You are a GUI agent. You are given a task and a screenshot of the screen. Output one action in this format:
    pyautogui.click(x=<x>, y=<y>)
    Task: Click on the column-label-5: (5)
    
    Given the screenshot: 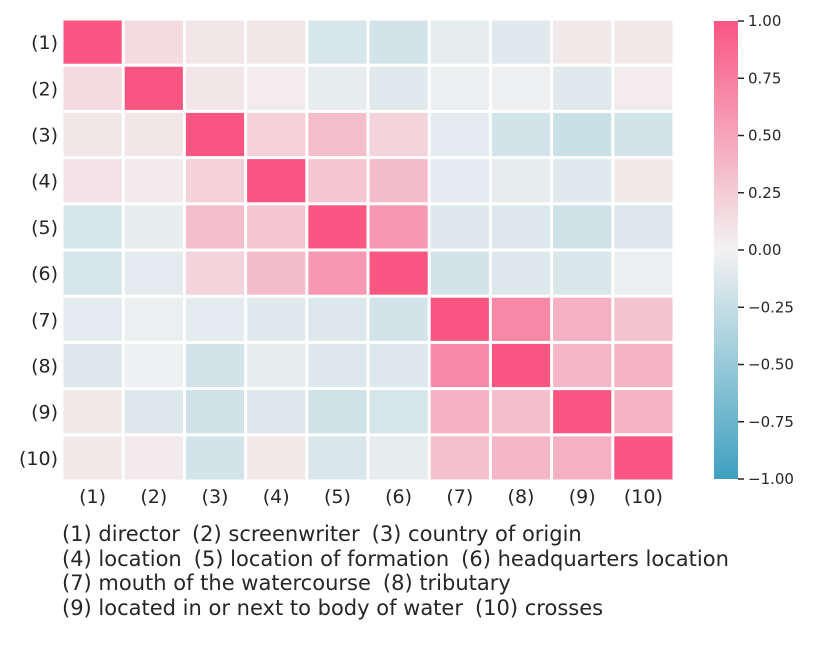 What is the action you would take?
    pyautogui.click(x=337, y=497)
    